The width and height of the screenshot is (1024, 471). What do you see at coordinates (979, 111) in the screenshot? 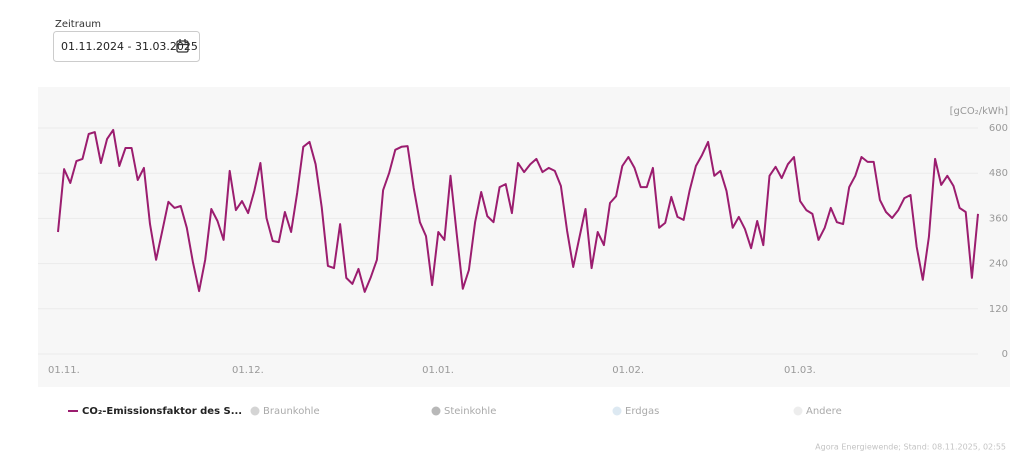
I see `y-unit-label: [gCO₂/kWh]` at bounding box center [979, 111].